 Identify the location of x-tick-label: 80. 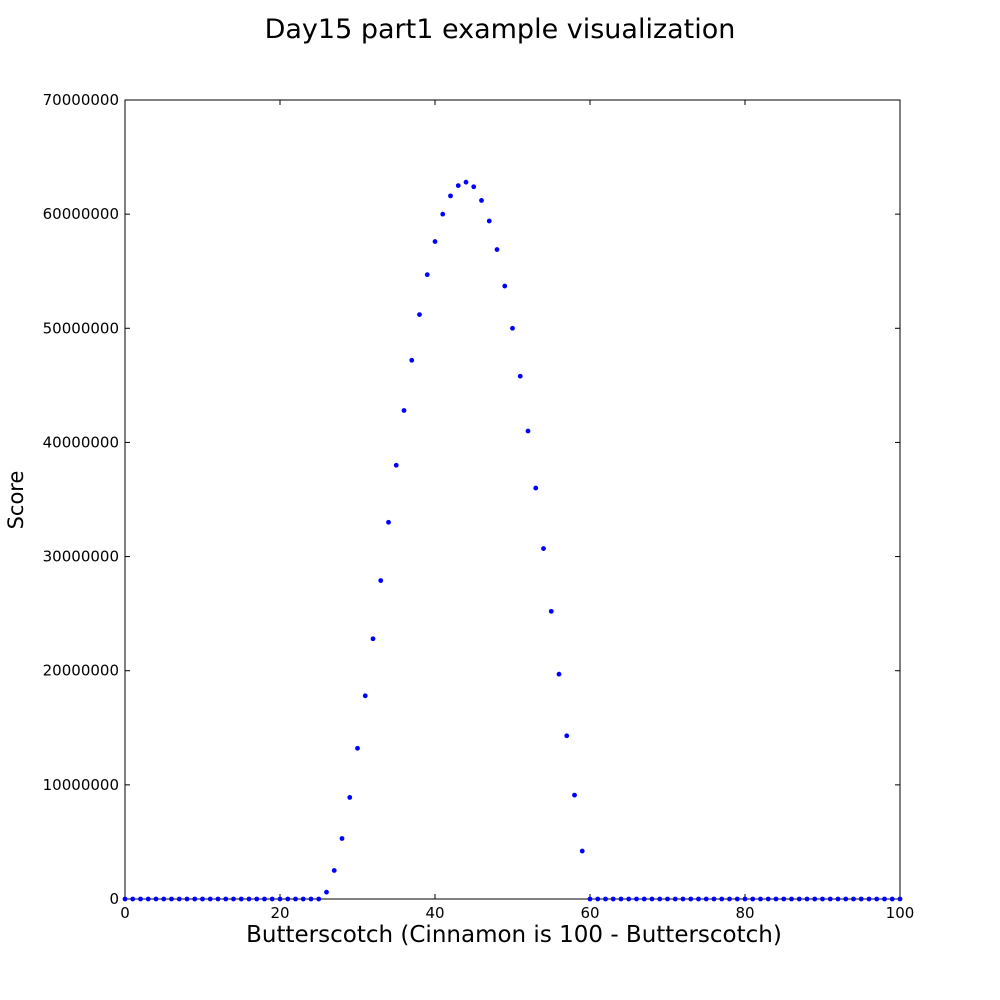
(744, 913).